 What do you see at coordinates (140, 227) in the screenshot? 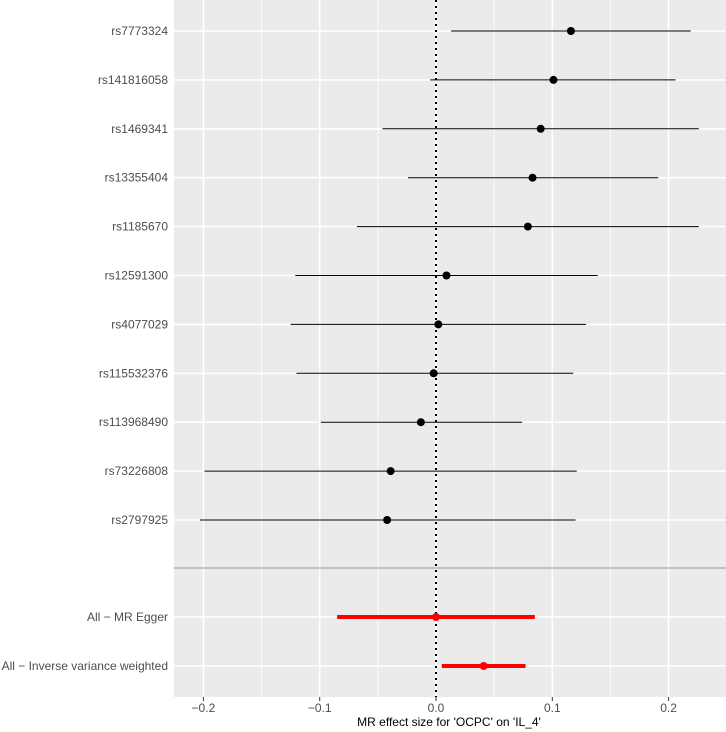
I see `y-tick-label: rs1185670` at bounding box center [140, 227].